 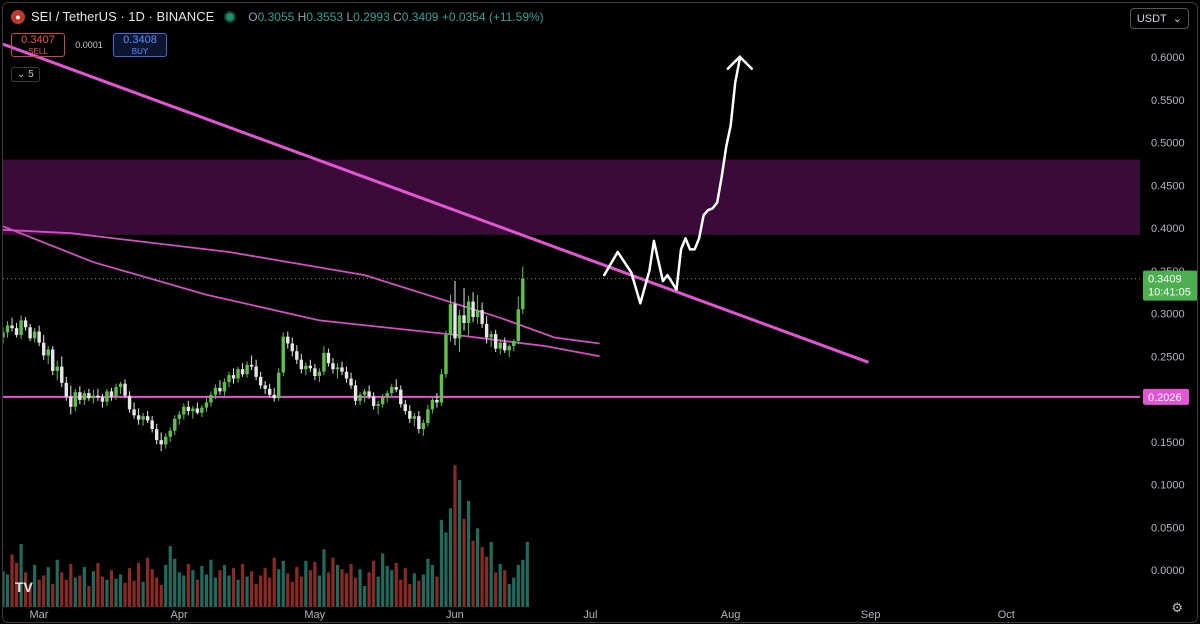 I want to click on y-axis-tick-label: 0.2500, so click(x=1168, y=357).